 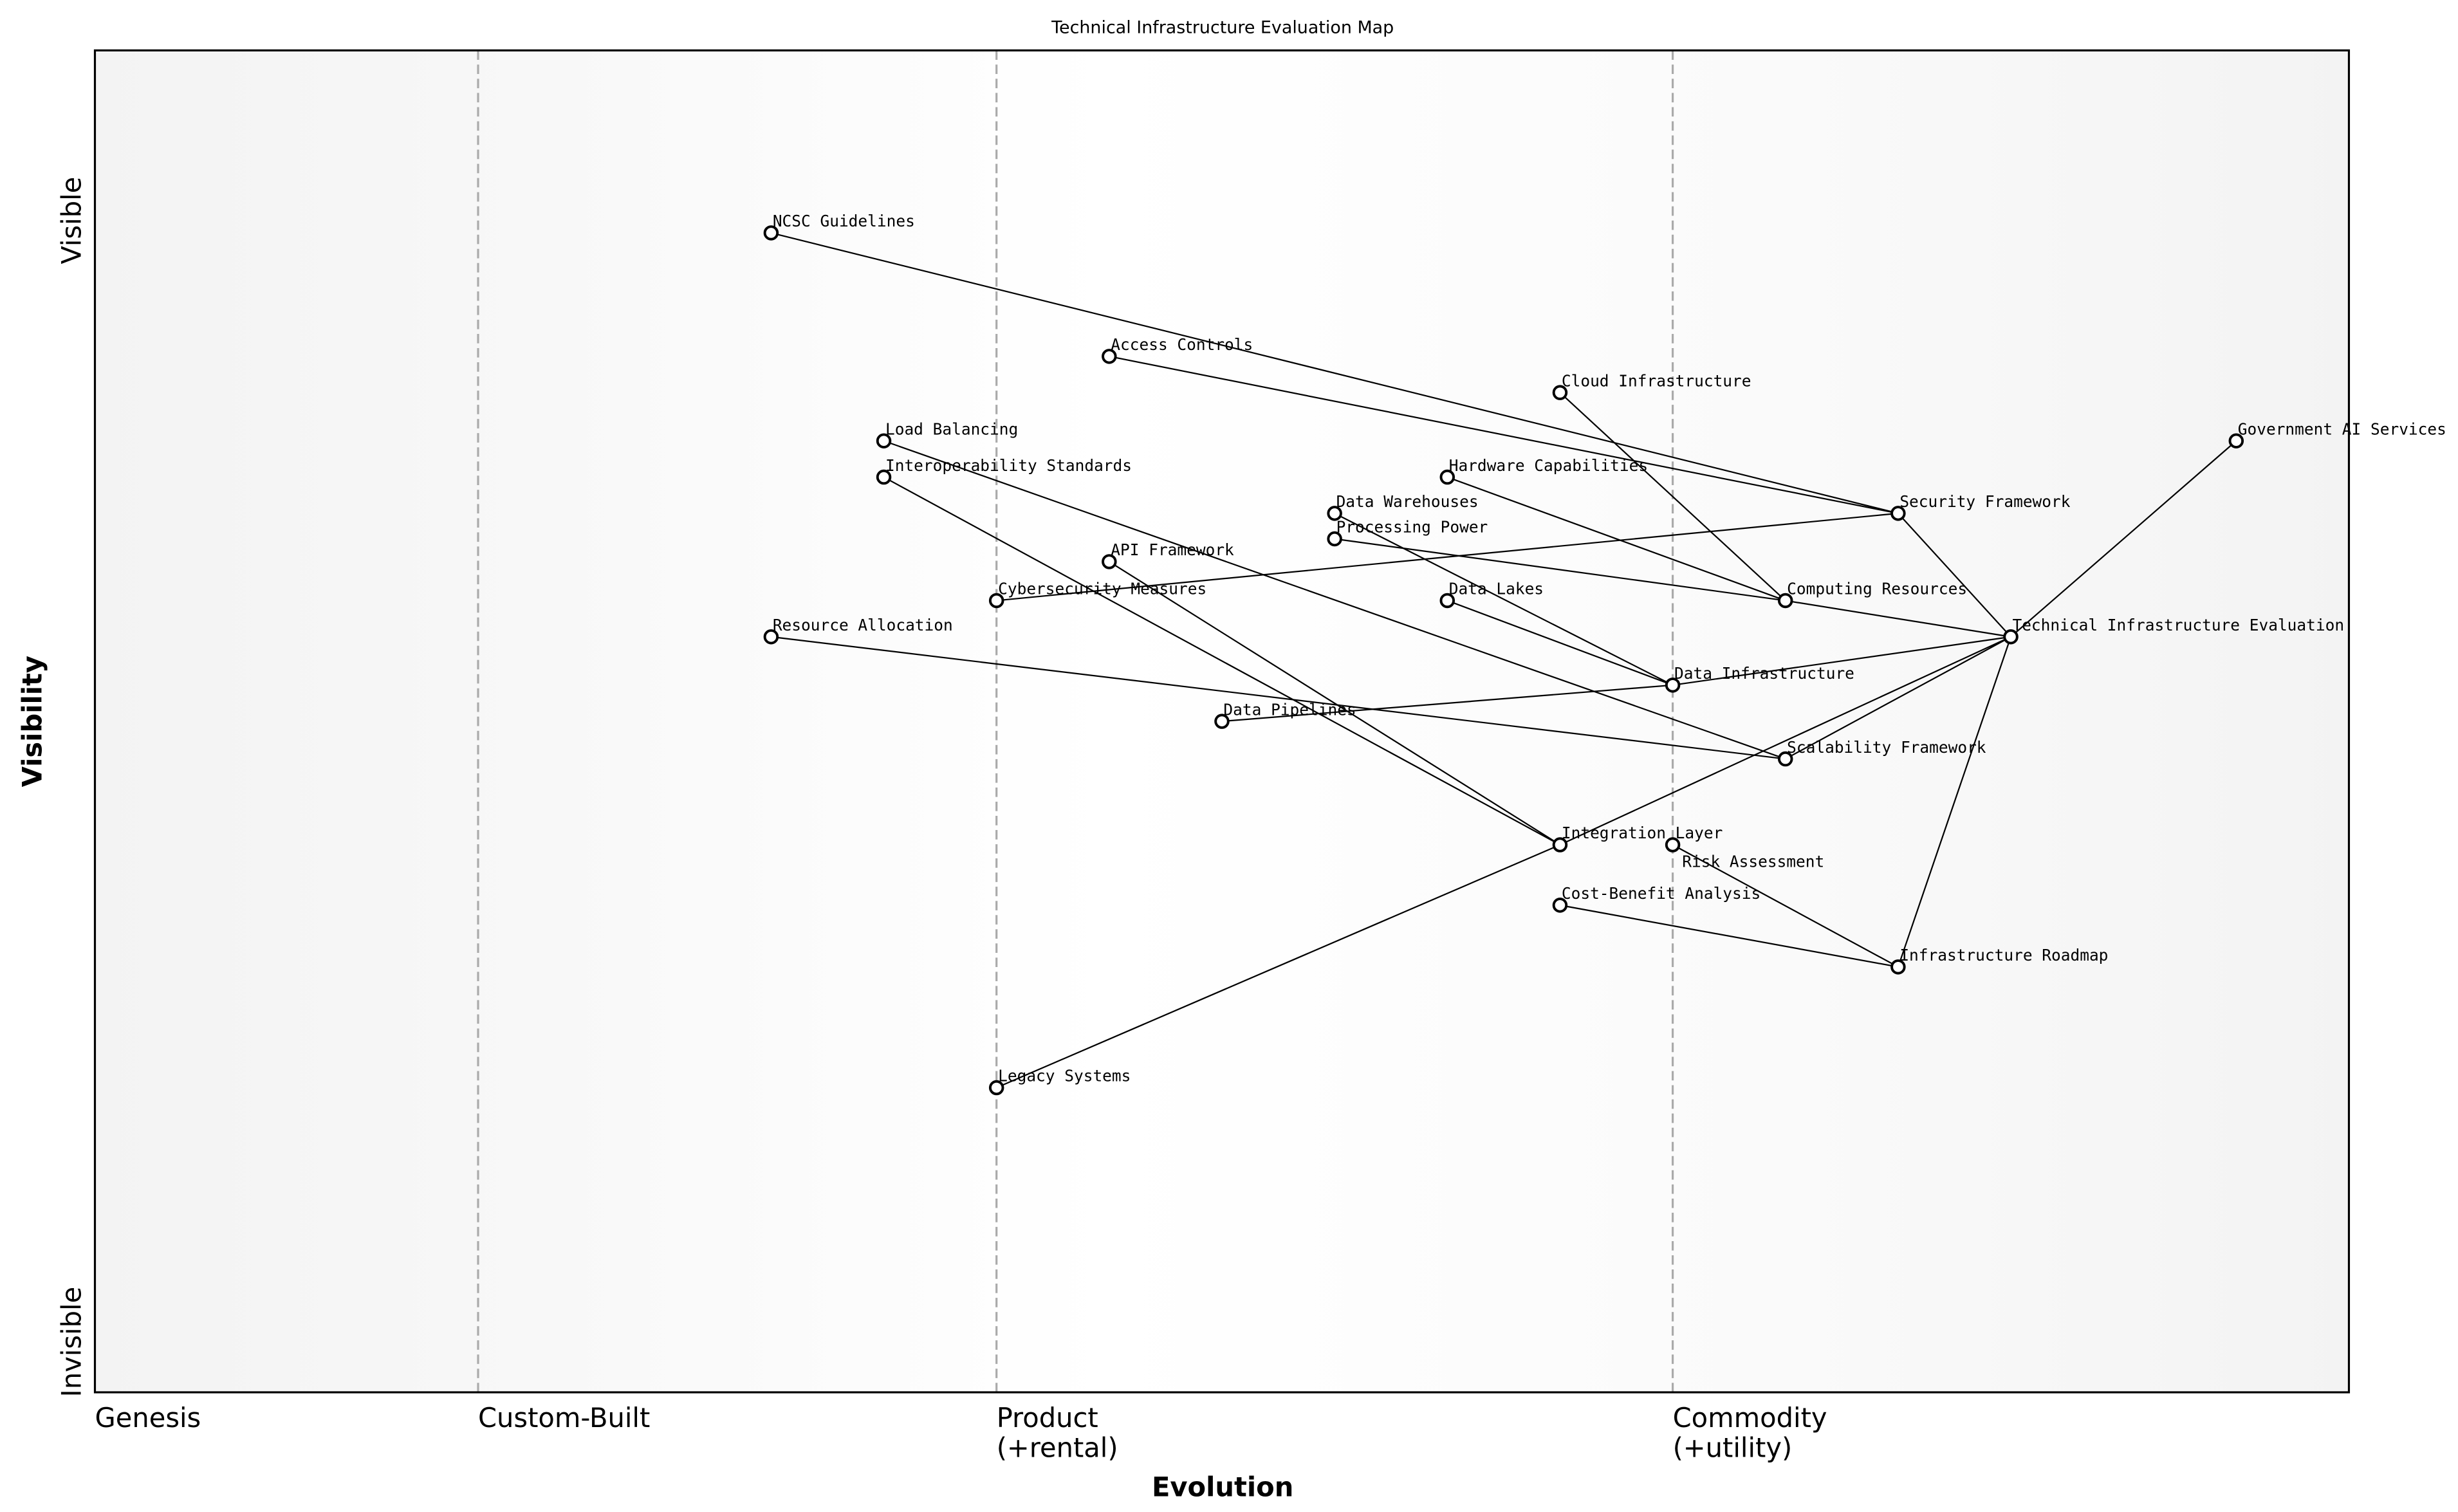 I want to click on component-node: Infrastructure Roadmap, so click(x=1999, y=960).